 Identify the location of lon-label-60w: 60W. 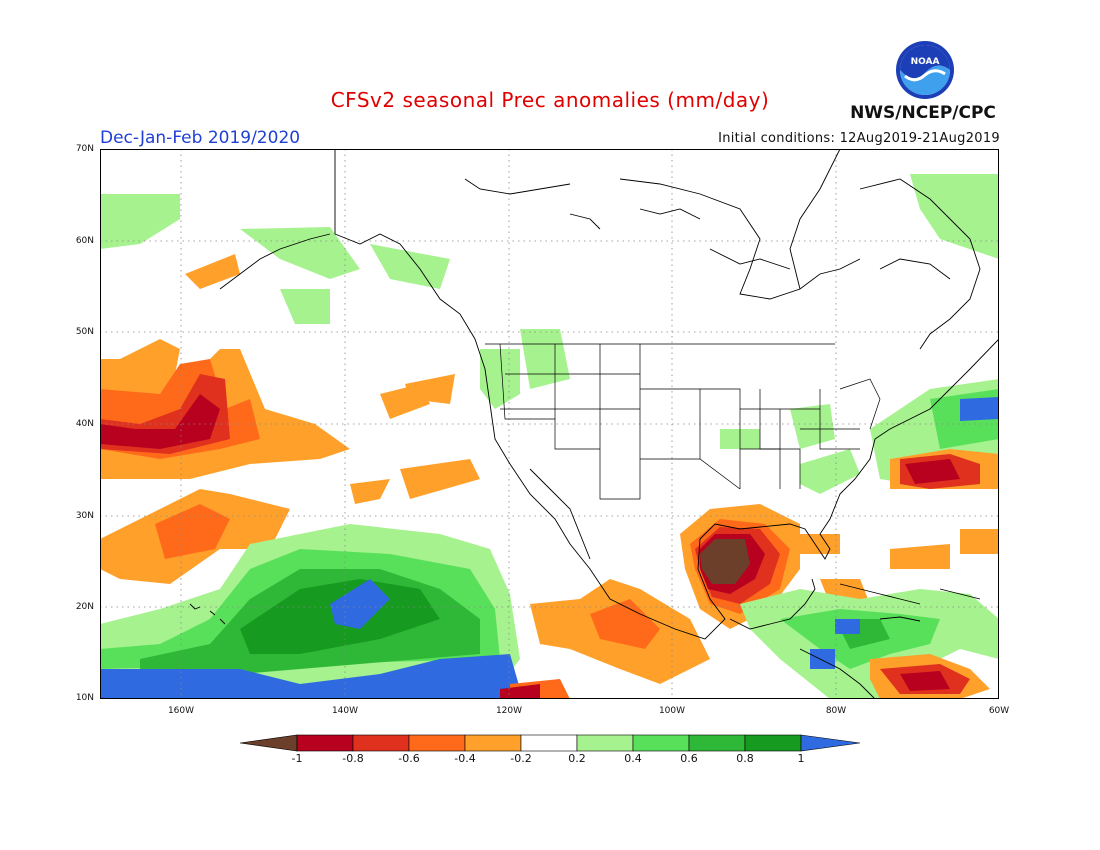
(999, 711).